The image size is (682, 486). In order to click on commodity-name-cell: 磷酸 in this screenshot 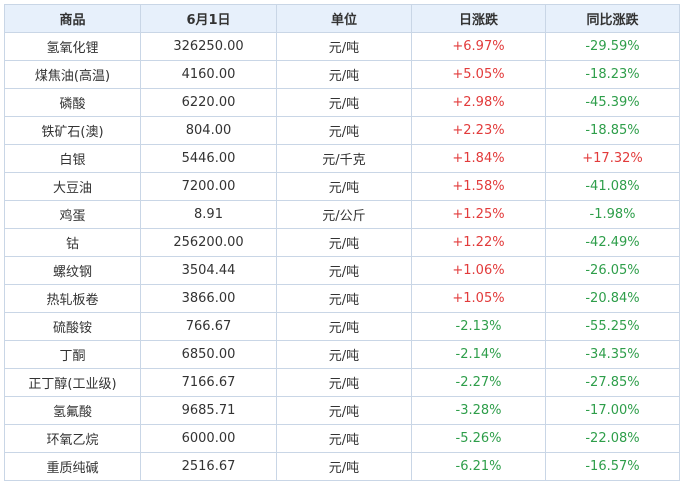, I will do `click(72, 102)`.